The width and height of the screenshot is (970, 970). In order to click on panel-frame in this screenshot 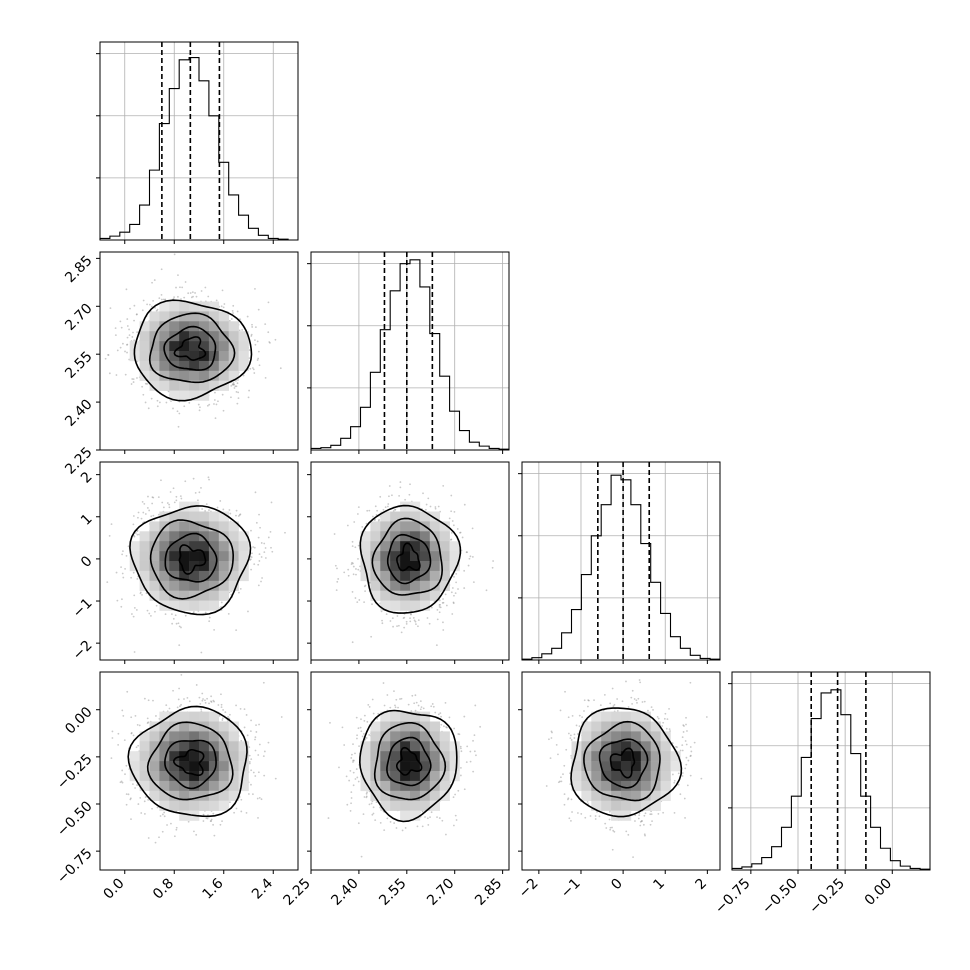, I will do `click(410, 771)`.